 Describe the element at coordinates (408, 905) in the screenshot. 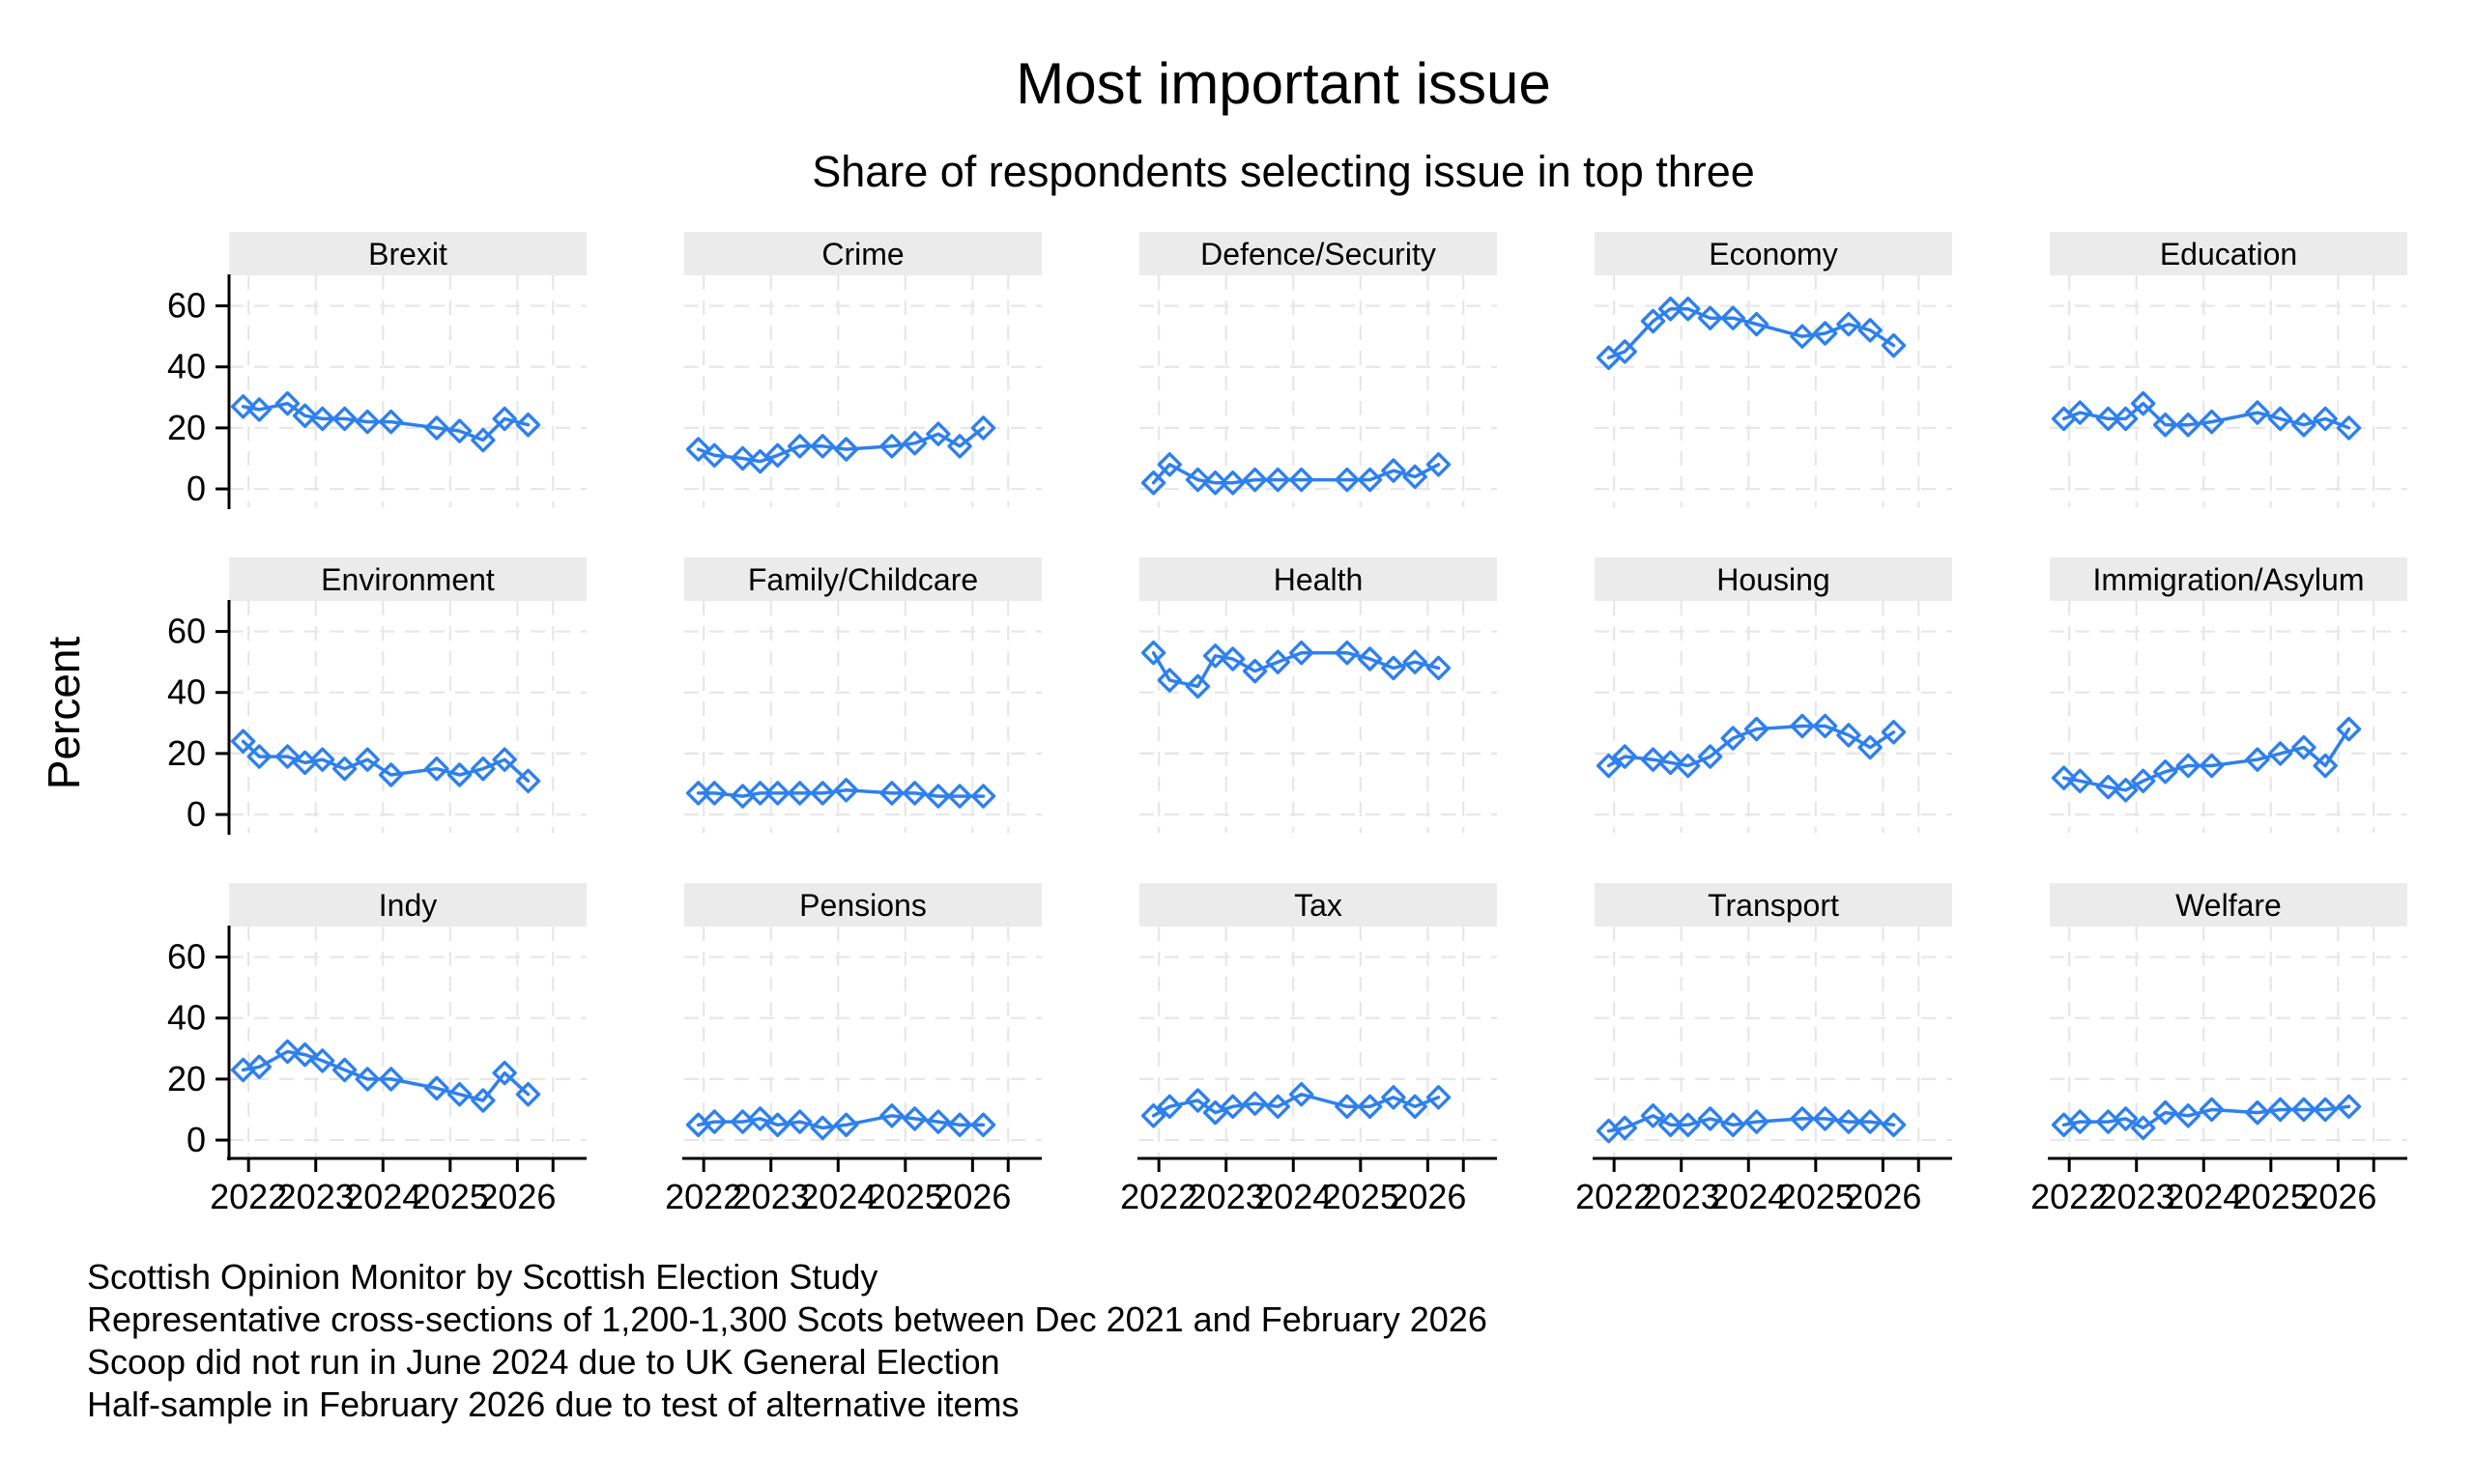

I see `panel-header: Indy` at that location.